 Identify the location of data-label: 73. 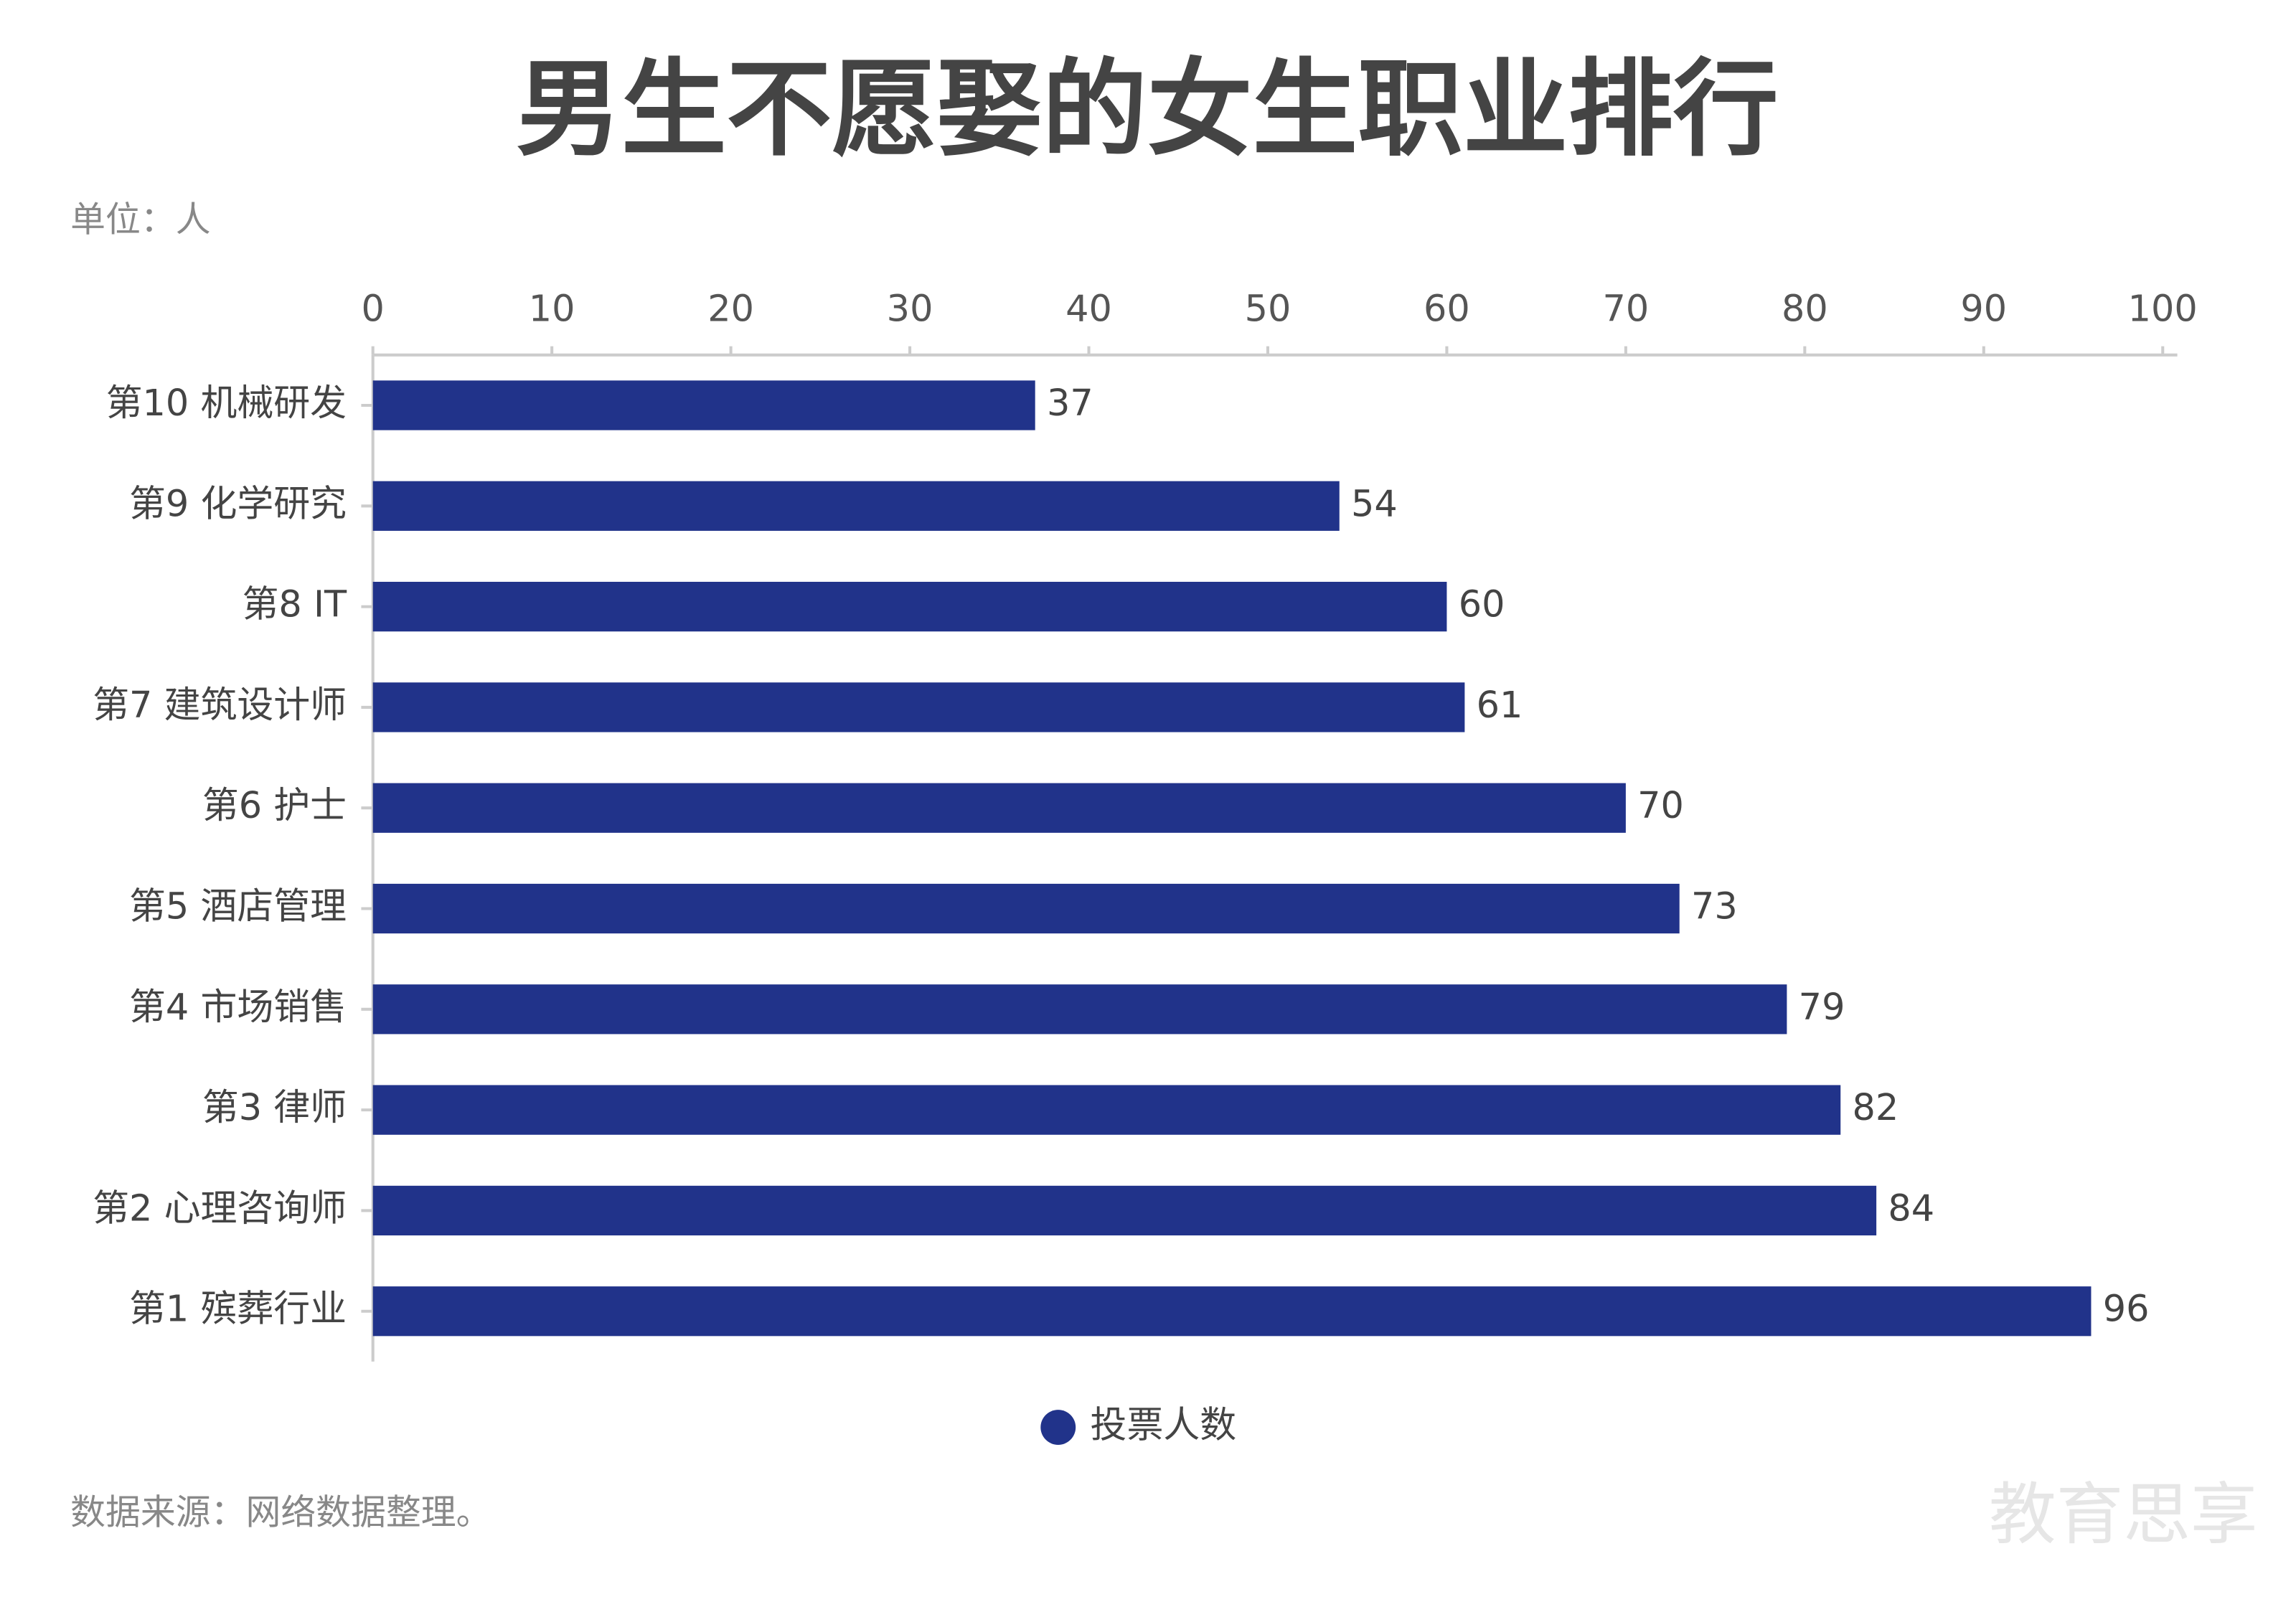
(1715, 907).